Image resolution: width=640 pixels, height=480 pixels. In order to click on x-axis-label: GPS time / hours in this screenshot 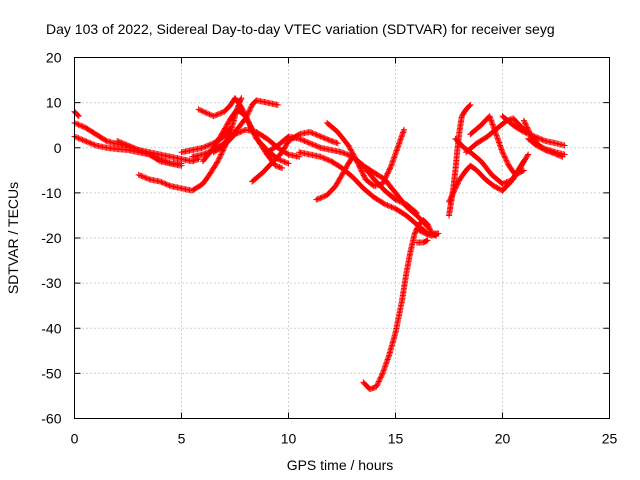, I will do `click(340, 465)`.